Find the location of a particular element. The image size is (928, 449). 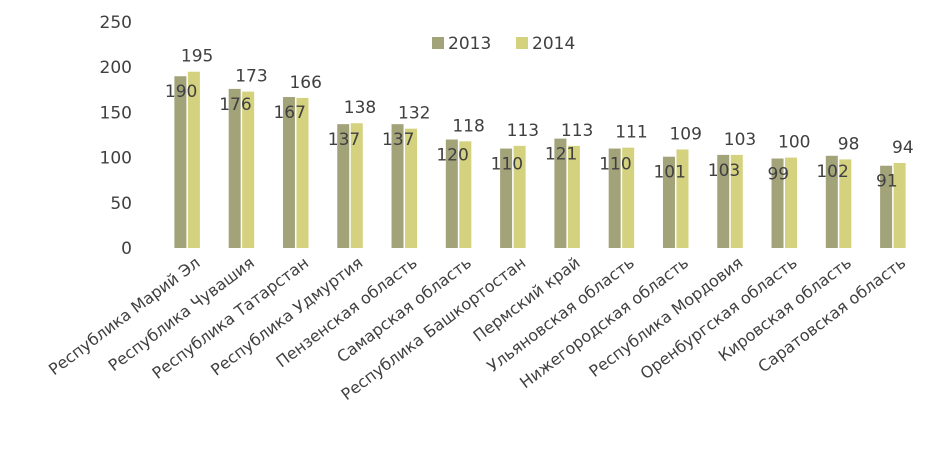

data-label-2014: 132 is located at coordinates (414, 114).